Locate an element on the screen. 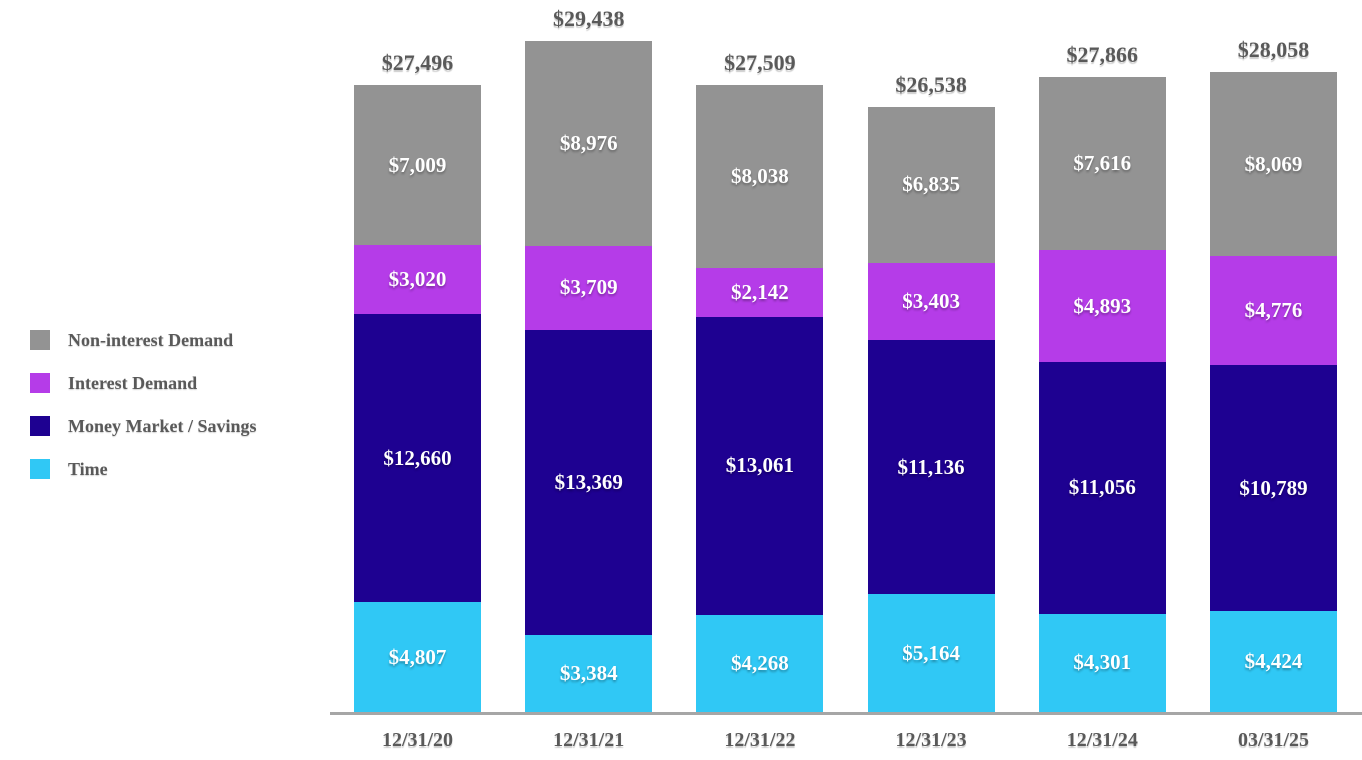  bar-segment: $4,424 is located at coordinates (1273, 661).